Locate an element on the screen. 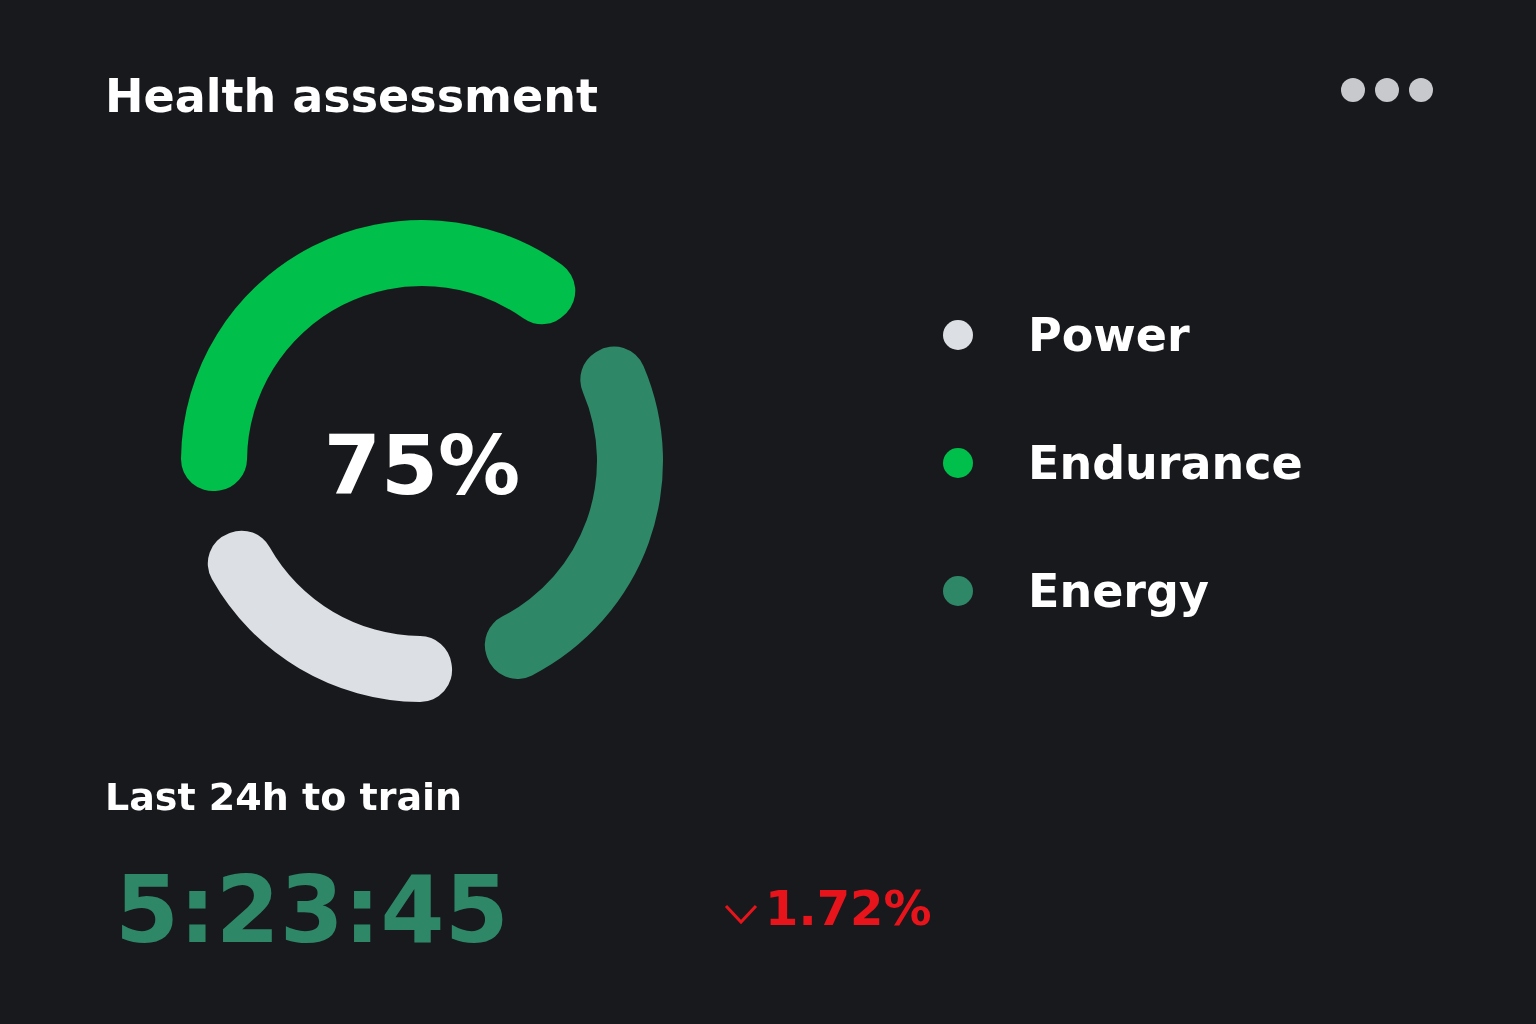  legend-label: Endurance is located at coordinates (1165, 463).